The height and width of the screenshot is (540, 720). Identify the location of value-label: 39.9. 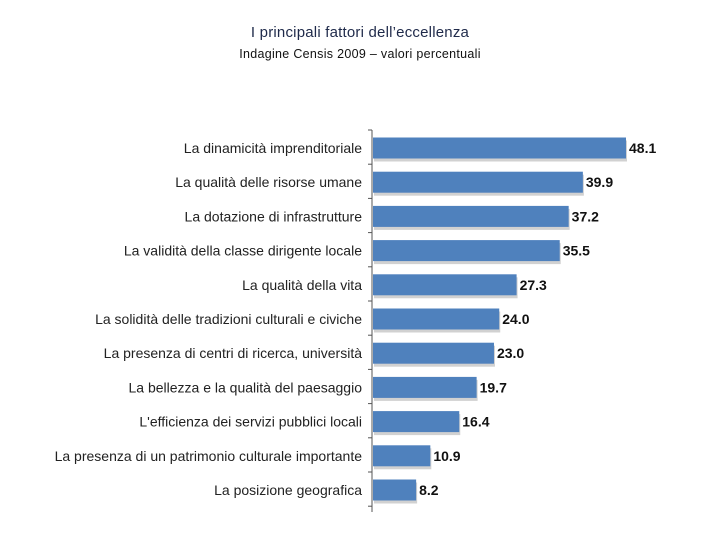
(599, 182).